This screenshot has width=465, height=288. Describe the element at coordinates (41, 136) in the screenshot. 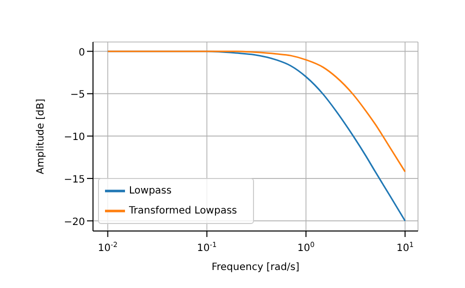

I see `y-axis-title: Amplitude [dB]` at that location.